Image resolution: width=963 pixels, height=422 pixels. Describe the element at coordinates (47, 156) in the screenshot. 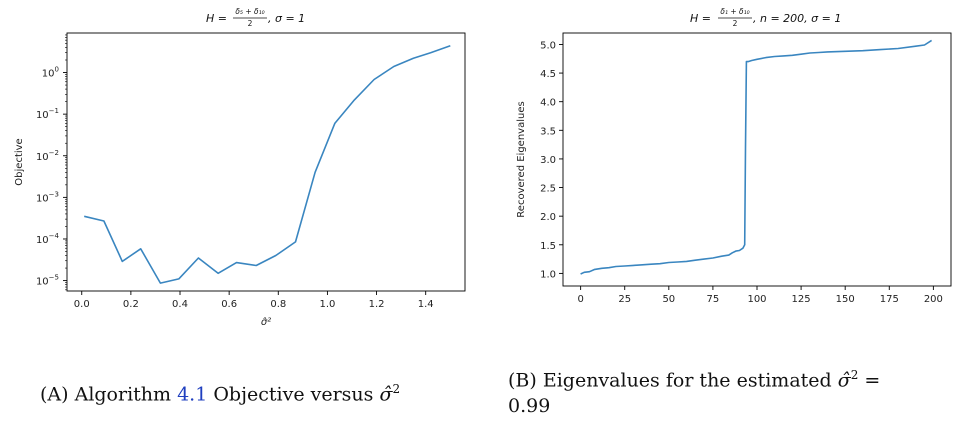

I see `chart-a-y-tick-label: 10⁻²` at that location.